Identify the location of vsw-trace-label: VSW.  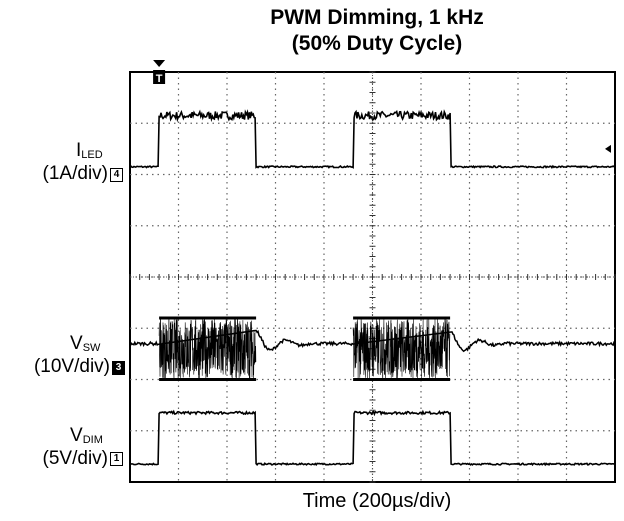
(85, 343).